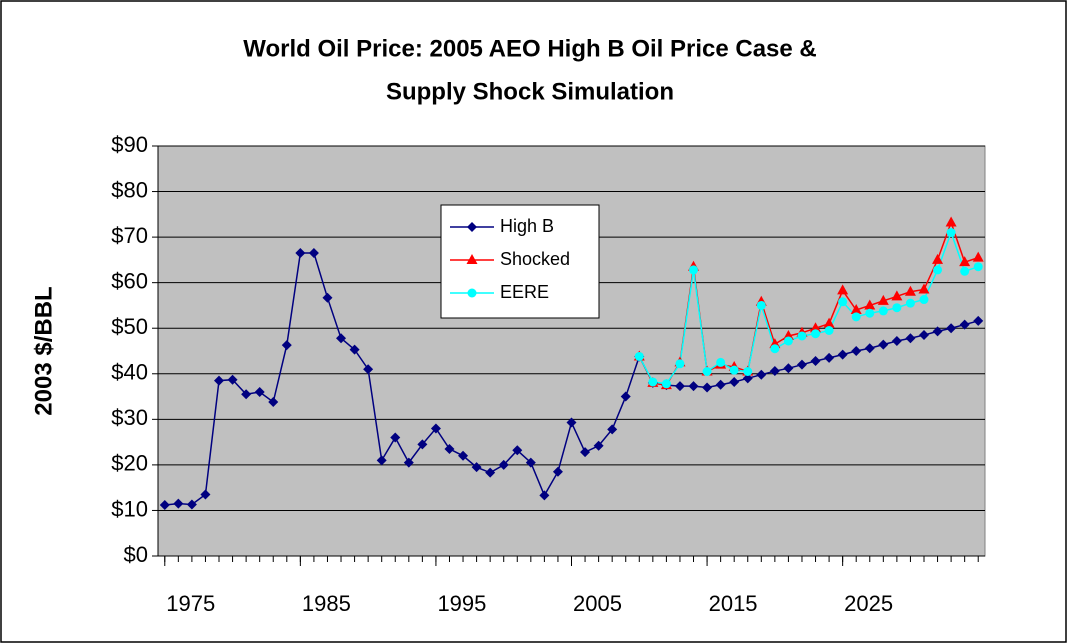  I want to click on legend-box, so click(520, 261).